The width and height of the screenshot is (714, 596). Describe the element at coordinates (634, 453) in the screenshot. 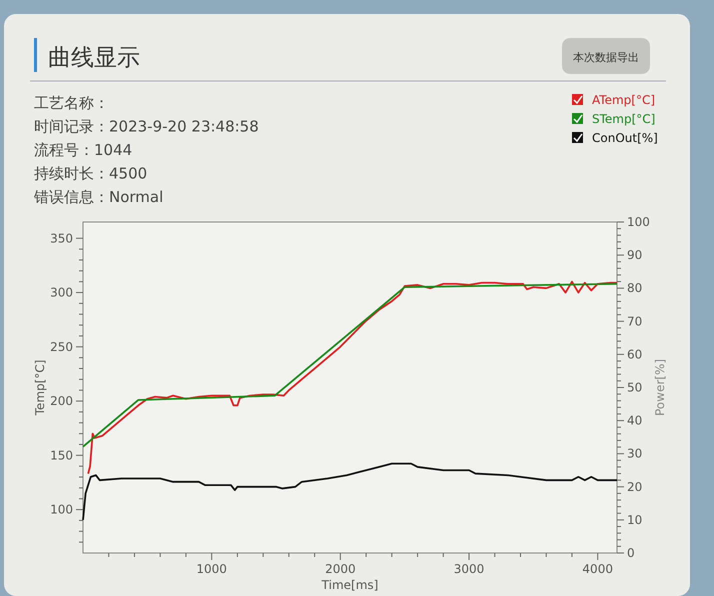

I see `y2-tick-label: 30` at that location.